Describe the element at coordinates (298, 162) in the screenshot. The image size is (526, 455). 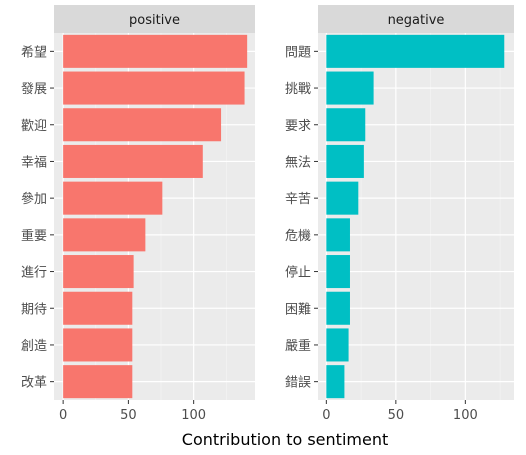
I see `y-tick-label: 無法` at that location.